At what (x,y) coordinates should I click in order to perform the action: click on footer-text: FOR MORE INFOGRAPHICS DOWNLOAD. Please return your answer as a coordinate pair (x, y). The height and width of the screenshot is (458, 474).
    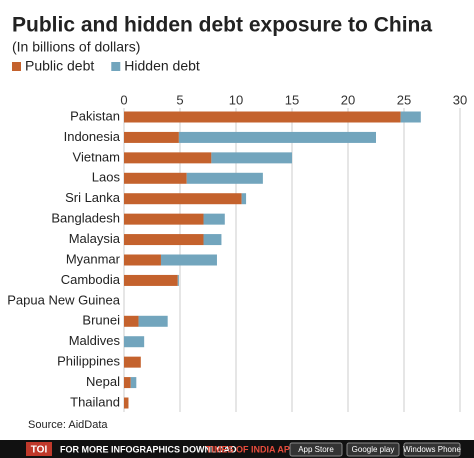
    Looking at the image, I should click on (148, 449).